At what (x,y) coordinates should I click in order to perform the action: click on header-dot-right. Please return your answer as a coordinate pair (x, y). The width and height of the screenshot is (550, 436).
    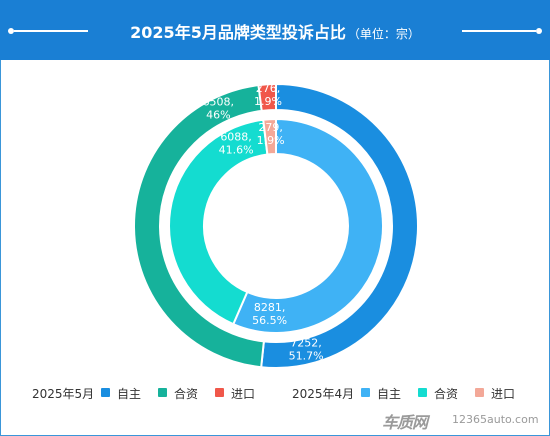
    Looking at the image, I should click on (539, 31).